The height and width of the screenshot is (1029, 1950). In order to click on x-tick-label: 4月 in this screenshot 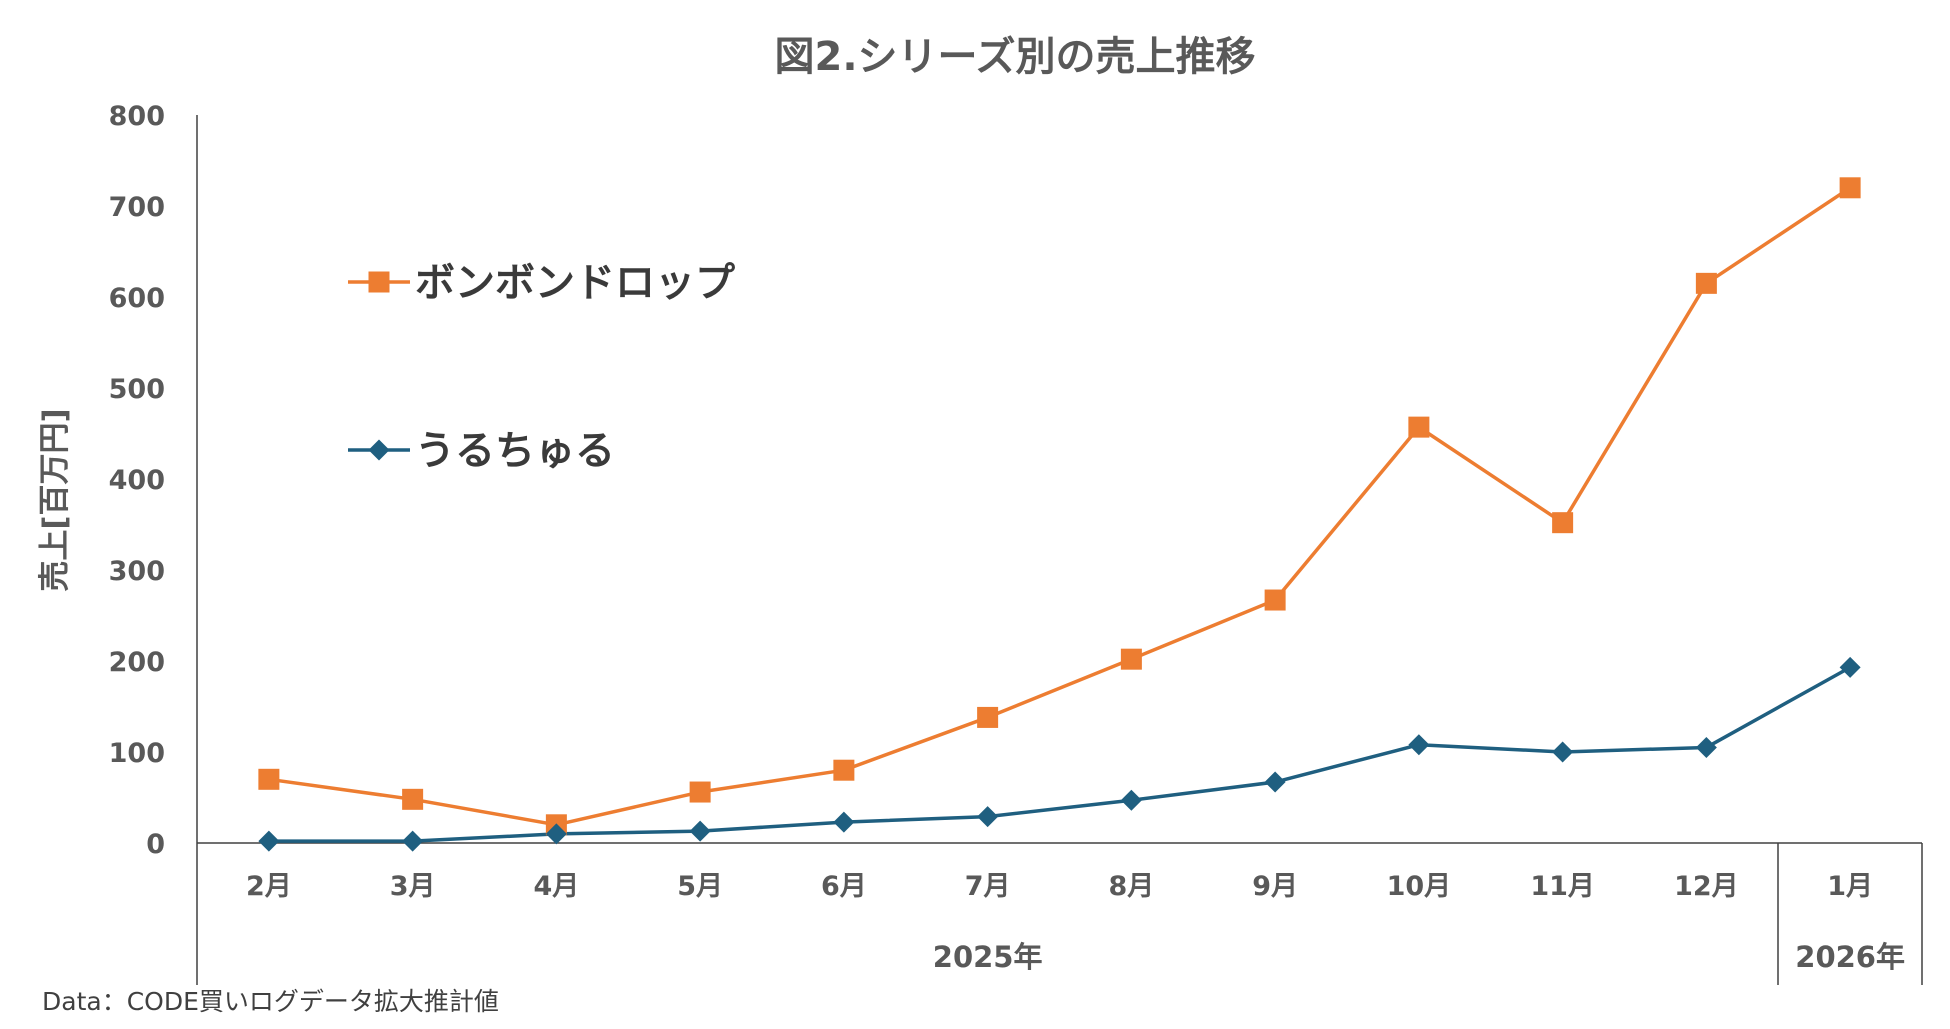, I will do `click(556, 886)`.